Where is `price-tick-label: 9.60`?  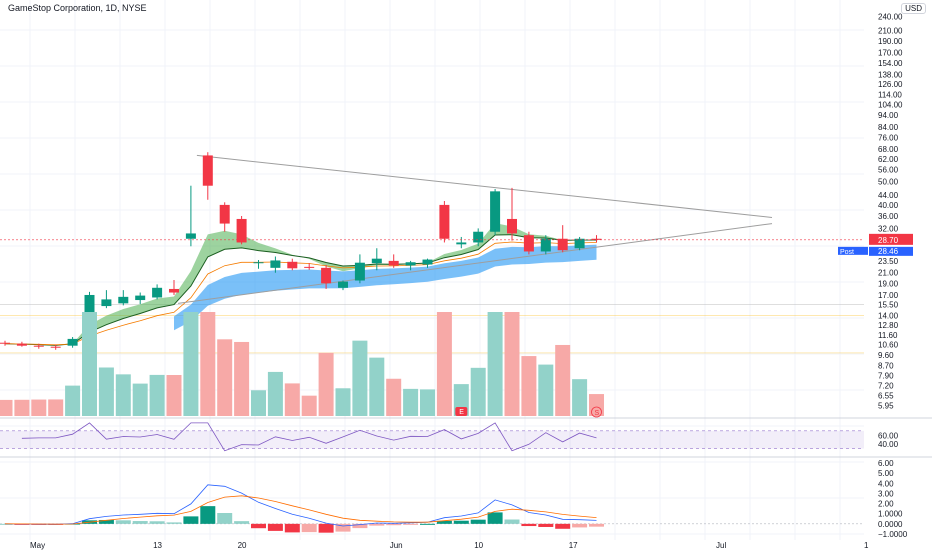 price-tick-label: 9.60 is located at coordinates (886, 355).